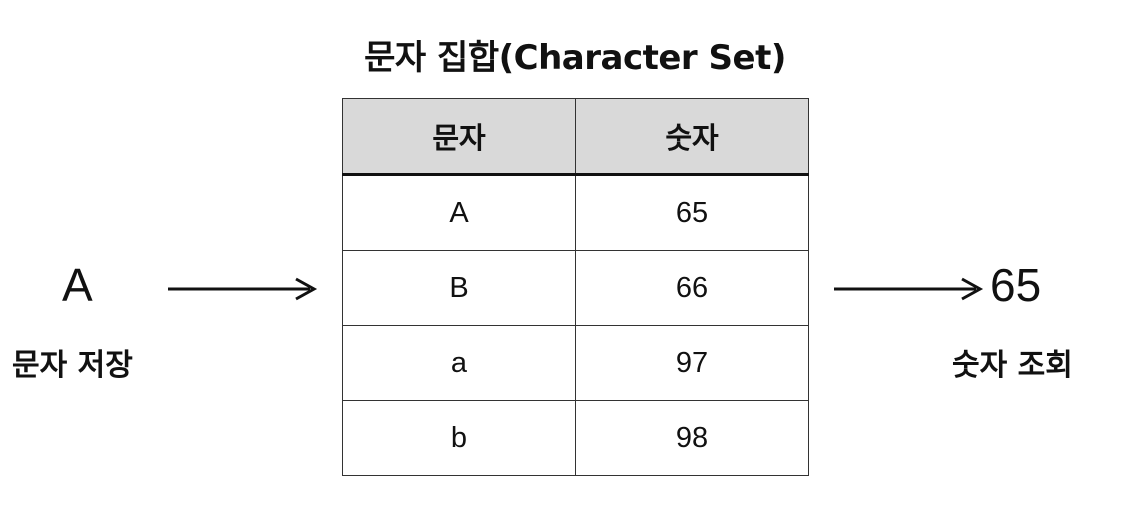 This screenshot has width=1128, height=530. What do you see at coordinates (692, 363) in the screenshot?
I see `cell-number: 97` at bounding box center [692, 363].